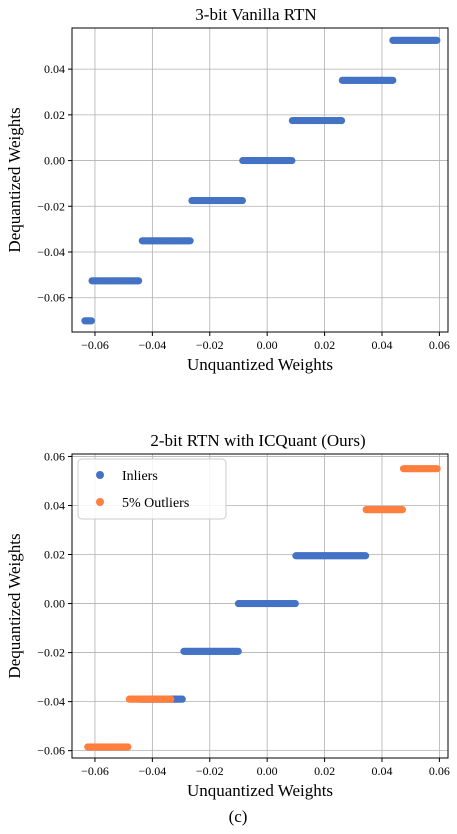 This screenshot has width=457, height=834. I want to click on legend-marker-outliers, so click(100, 502).